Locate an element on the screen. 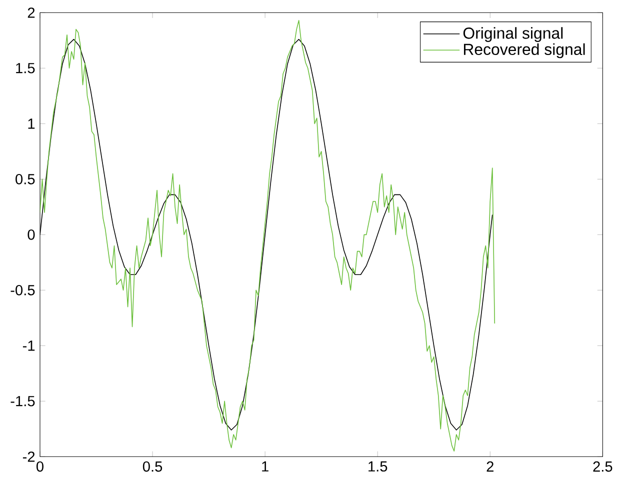  y-tick-label: -0.5 is located at coordinates (22, 290).